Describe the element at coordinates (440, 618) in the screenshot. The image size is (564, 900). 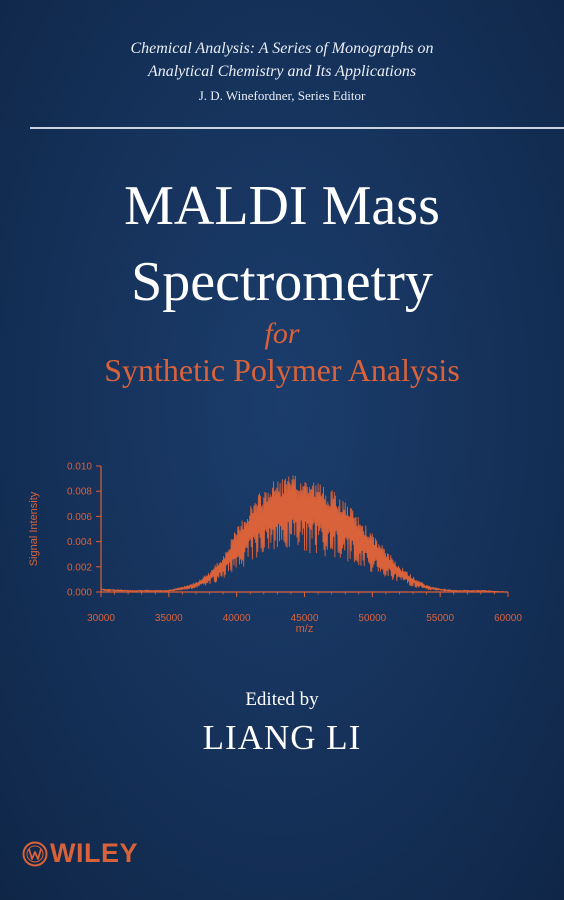
I see `x-tick-label: 55000` at that location.